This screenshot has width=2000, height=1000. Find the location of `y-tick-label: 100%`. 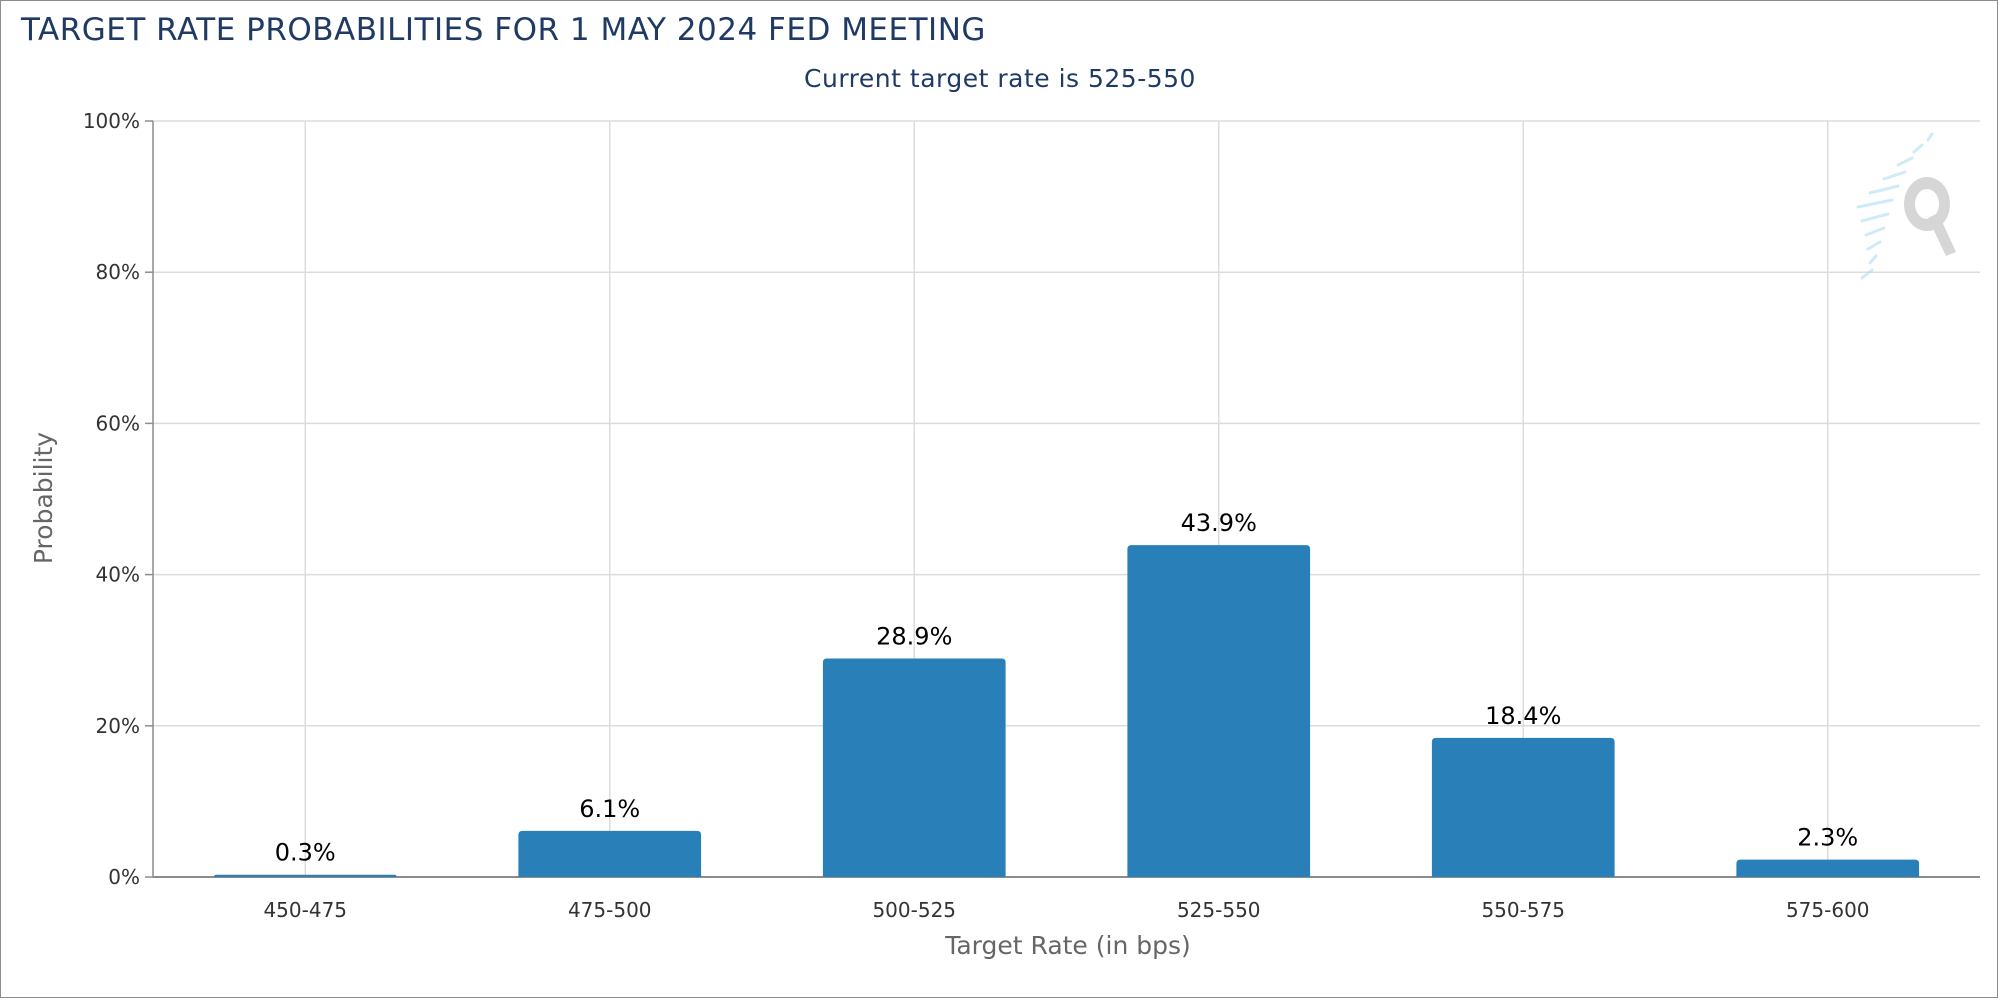

y-tick-label: 100% is located at coordinates (111, 121).